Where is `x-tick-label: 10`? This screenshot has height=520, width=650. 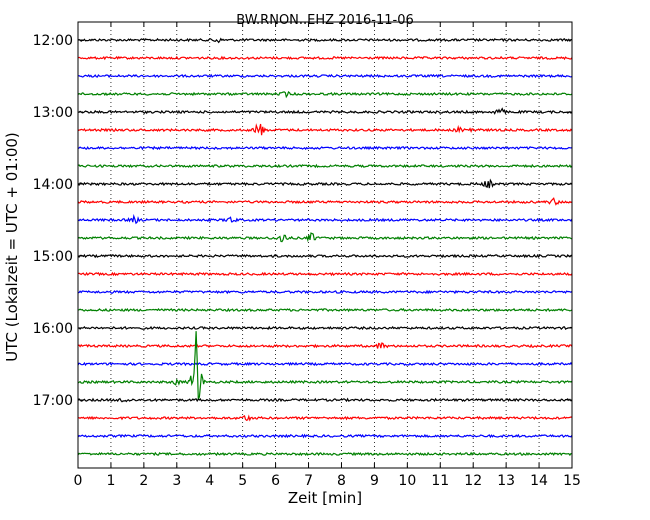
x-tick-label: 10 is located at coordinates (407, 481).